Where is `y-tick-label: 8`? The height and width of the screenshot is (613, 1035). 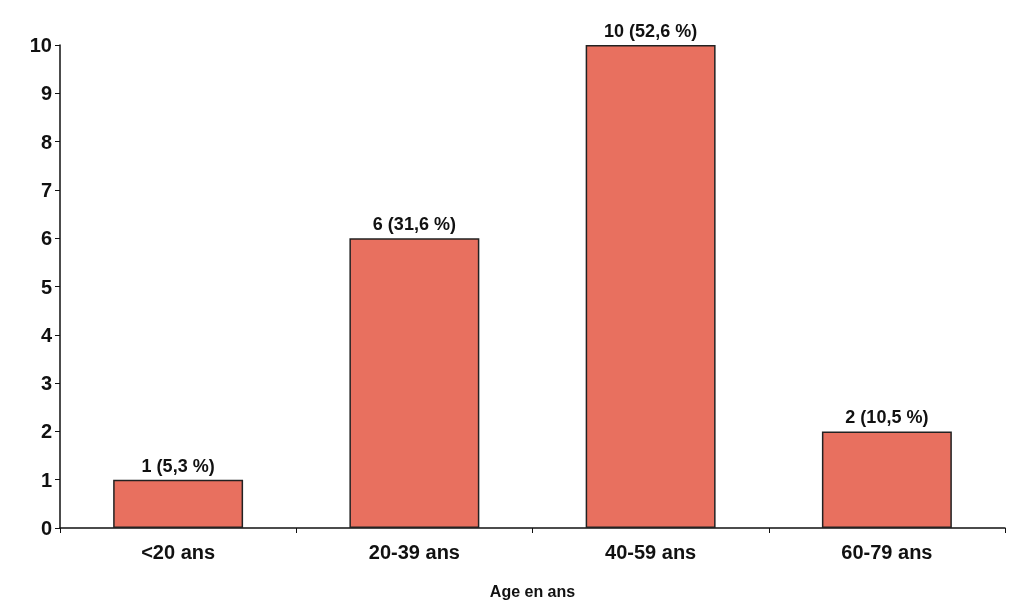 y-tick-label: 8 is located at coordinates (46, 141).